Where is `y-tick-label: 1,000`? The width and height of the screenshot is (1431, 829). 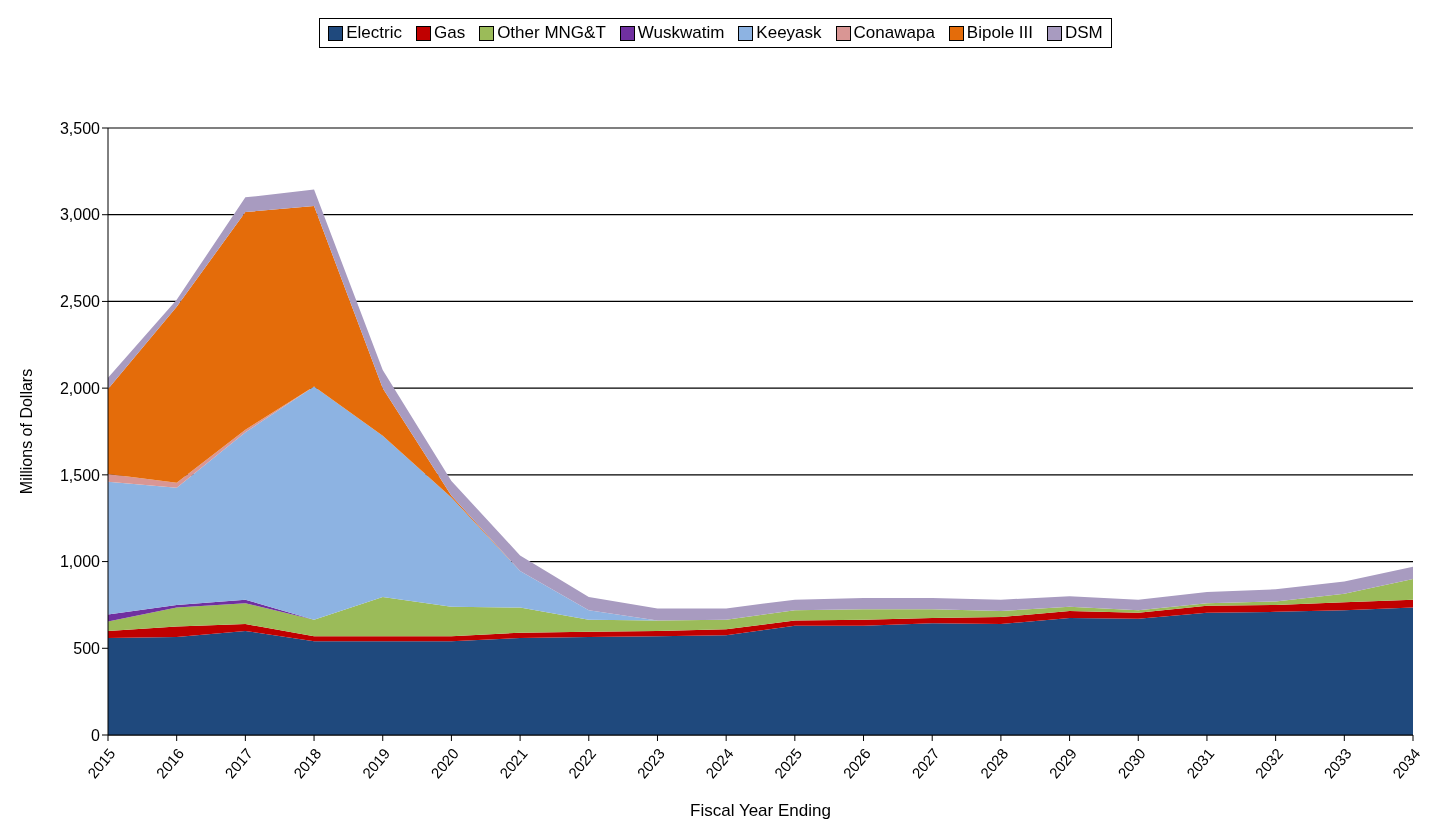 y-tick-label: 1,000 is located at coordinates (80, 562).